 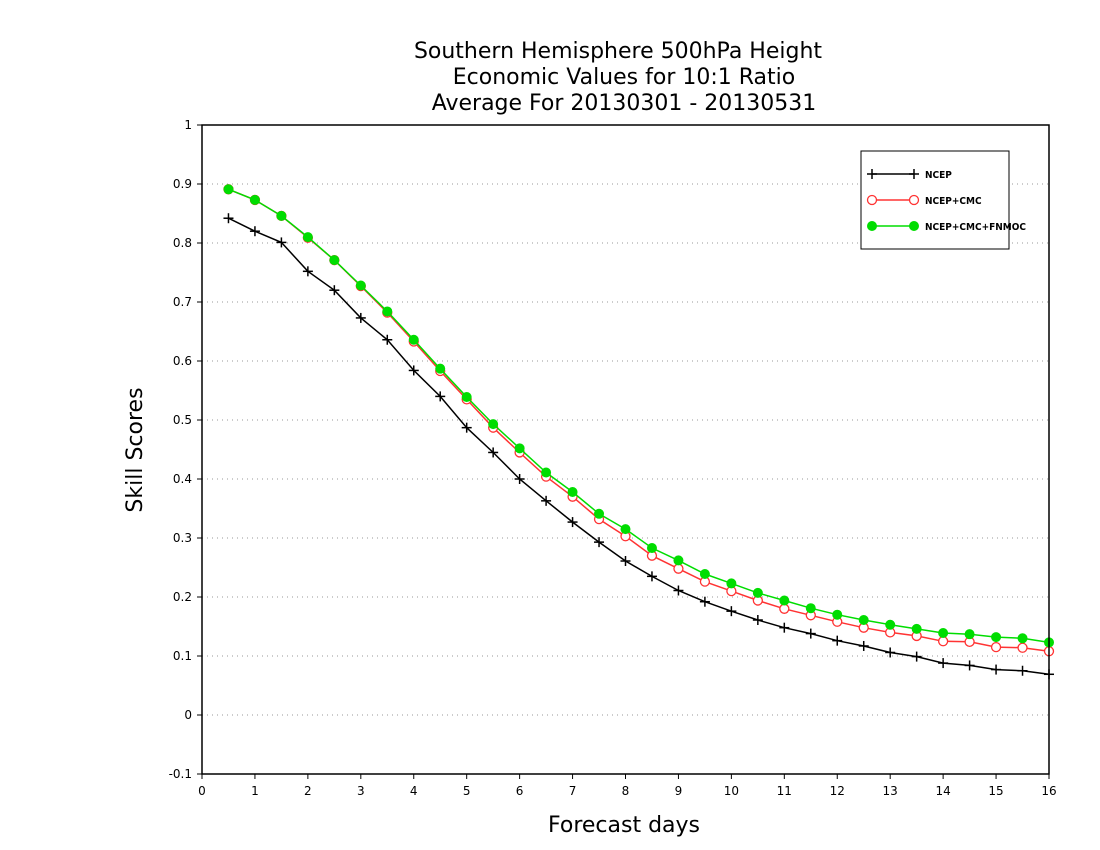 I want to click on y-tick-label: 1, so click(x=188, y=125).